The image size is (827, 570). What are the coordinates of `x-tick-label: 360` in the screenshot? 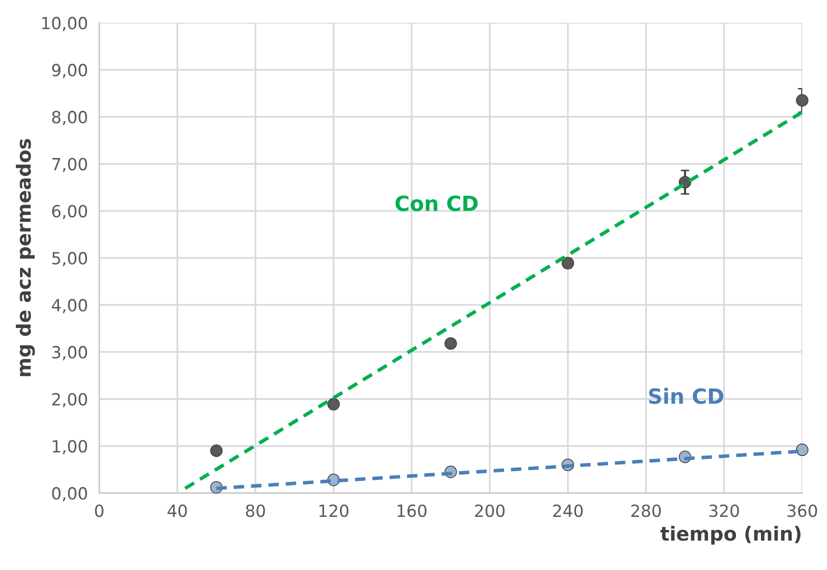 It's located at (802, 511).